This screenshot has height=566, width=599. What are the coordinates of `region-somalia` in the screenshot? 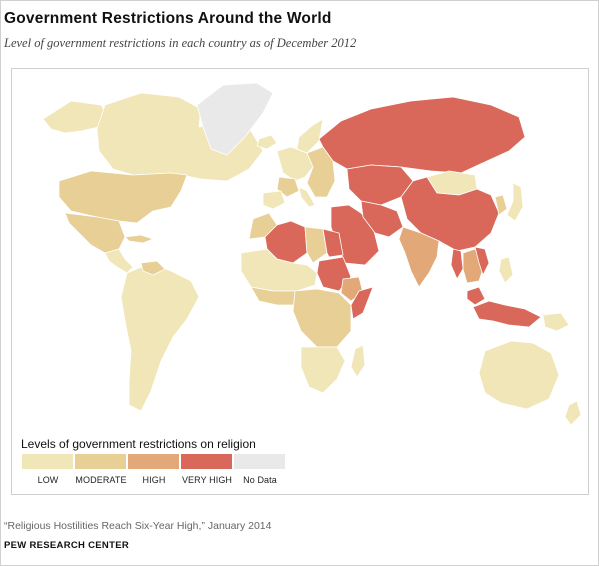 It's located at (362, 303).